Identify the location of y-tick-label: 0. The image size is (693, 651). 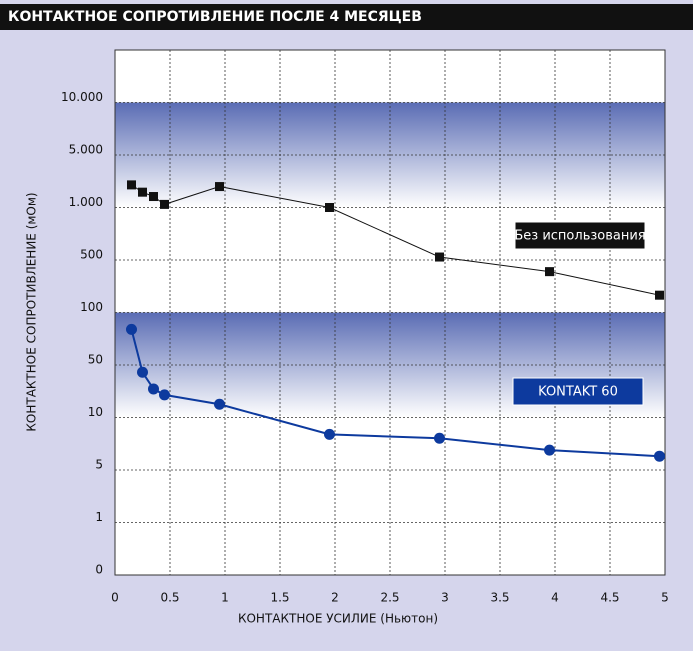
(99, 570).